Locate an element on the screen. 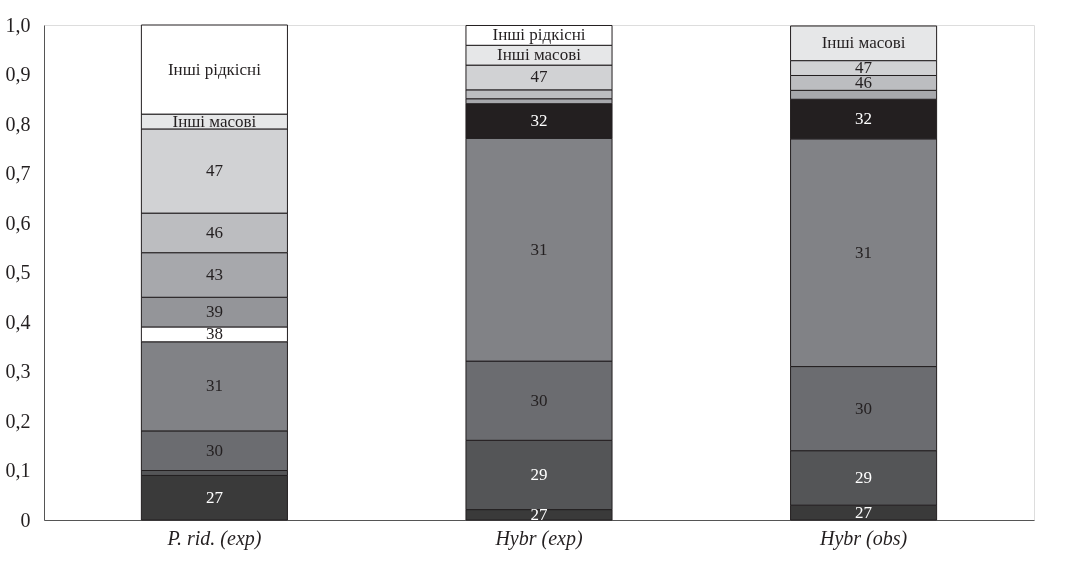  y-tick-label: 1,0 is located at coordinates (18, 24).